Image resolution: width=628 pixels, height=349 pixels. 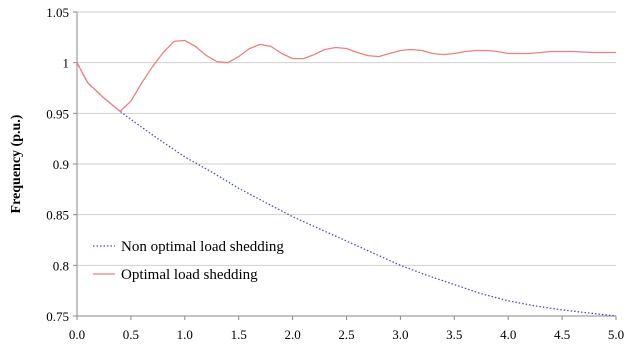 What do you see at coordinates (57, 215) in the screenshot?
I see `y-tick-label: 0.85` at bounding box center [57, 215].